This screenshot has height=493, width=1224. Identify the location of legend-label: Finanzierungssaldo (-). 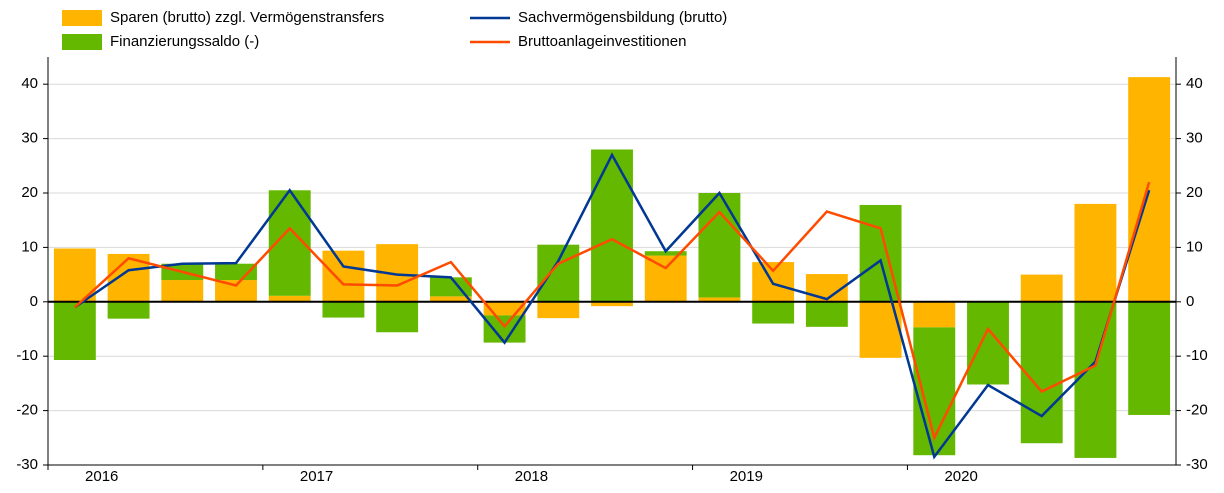
(184, 41).